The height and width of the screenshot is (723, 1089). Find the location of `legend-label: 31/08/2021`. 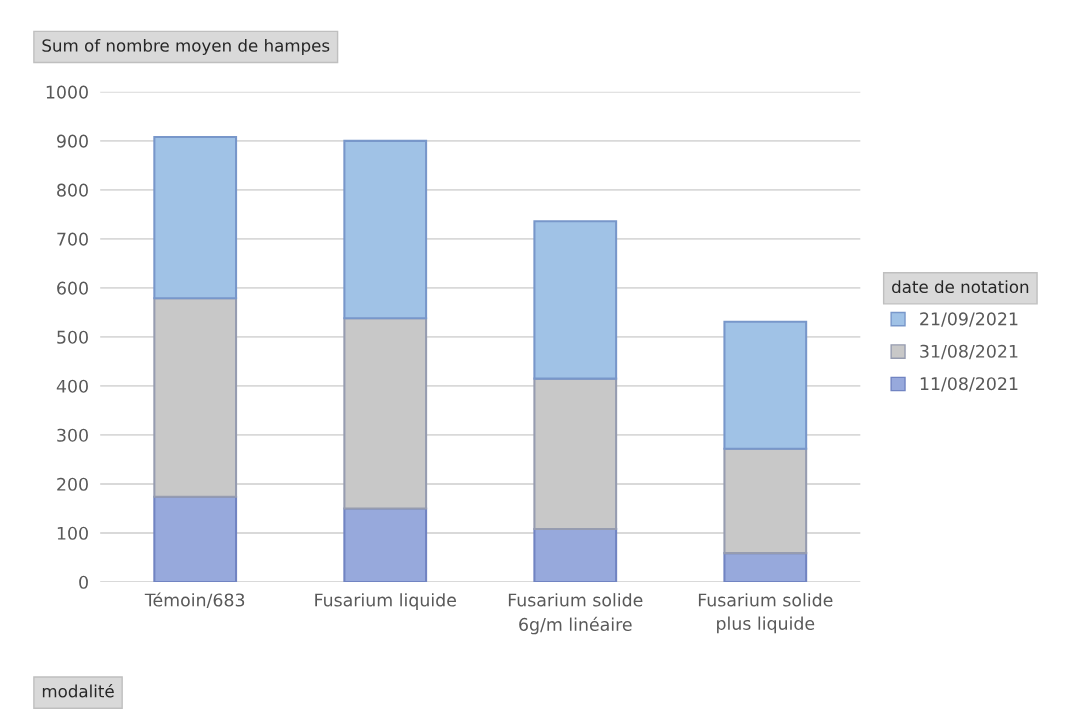

legend-label: 31/08/2021 is located at coordinates (969, 352).